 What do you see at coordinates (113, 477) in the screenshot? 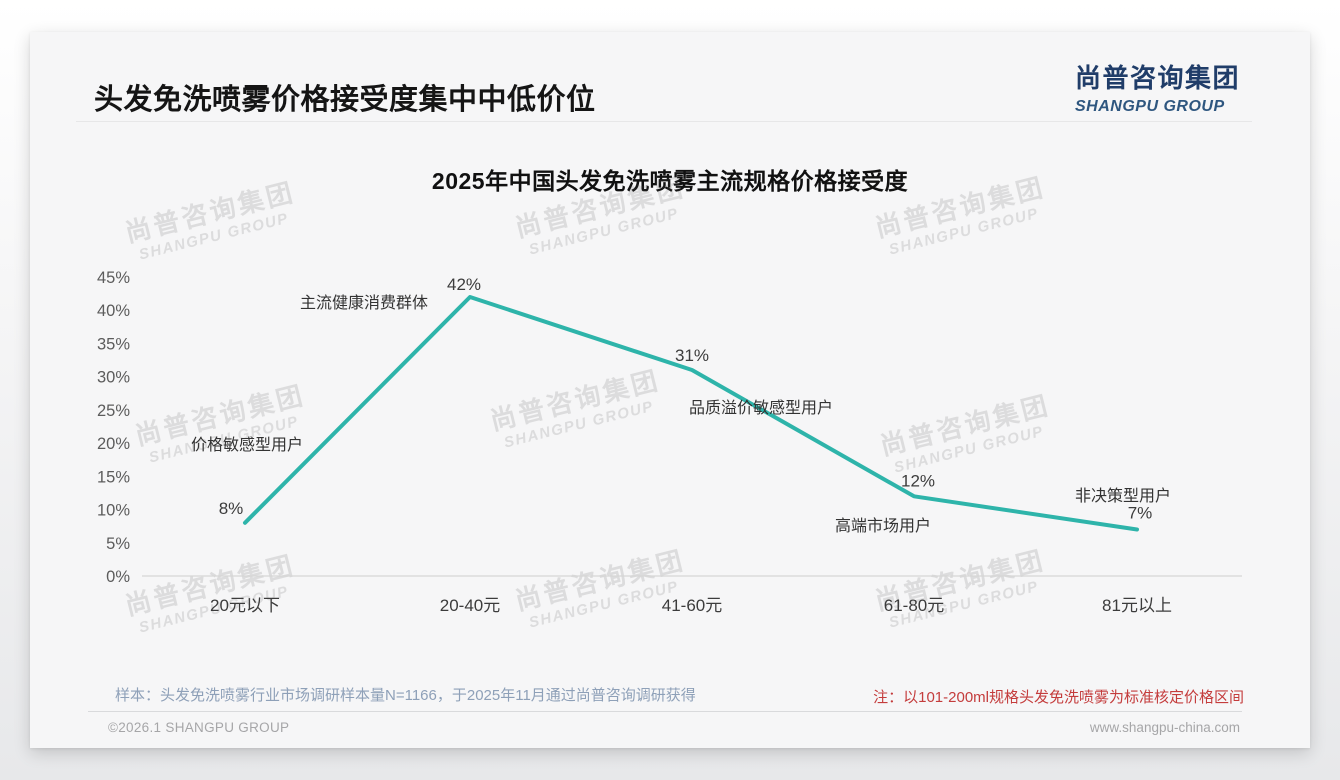
I see `y-axis-tick-label: 15%` at bounding box center [113, 477].